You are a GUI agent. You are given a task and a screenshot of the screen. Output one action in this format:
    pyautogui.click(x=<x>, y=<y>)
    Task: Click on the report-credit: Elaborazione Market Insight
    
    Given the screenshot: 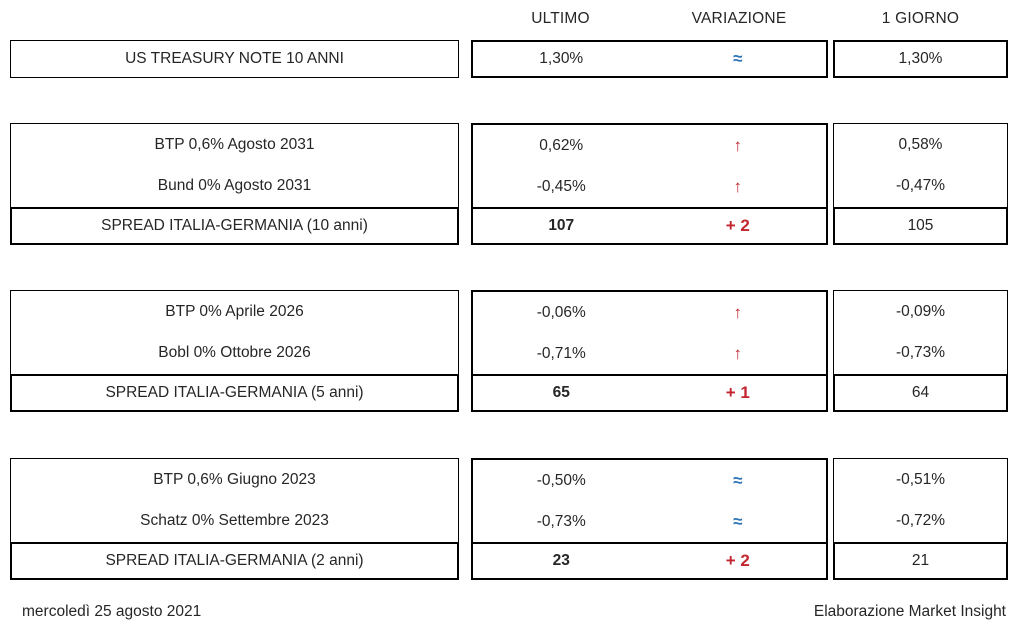 What is the action you would take?
    pyautogui.click(x=909, y=611)
    